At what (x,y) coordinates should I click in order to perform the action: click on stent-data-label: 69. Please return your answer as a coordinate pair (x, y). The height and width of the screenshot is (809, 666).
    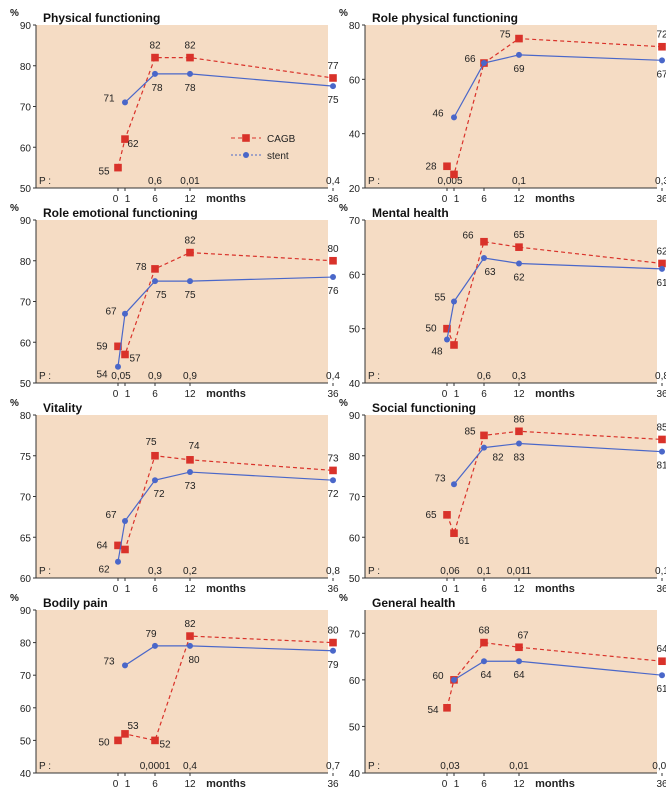
    Looking at the image, I should click on (519, 69).